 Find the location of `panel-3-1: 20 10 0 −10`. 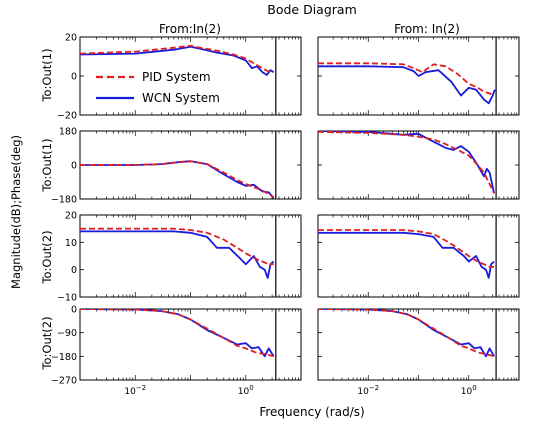

panel-3-1: 20 10 0 −10 is located at coordinates (179, 257).